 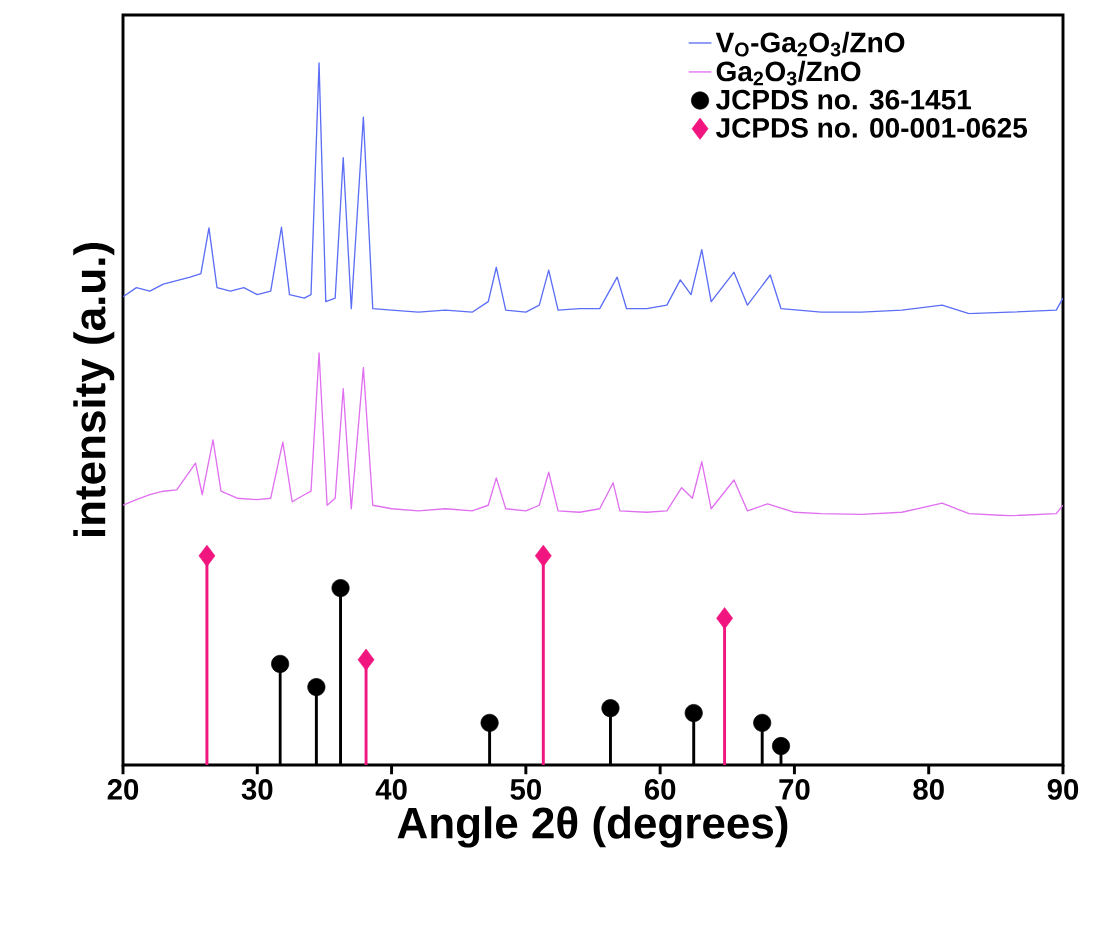 I want to click on legend-label: Ga$_{2}$O$_{3}$/ZnO, so click(x=788, y=73).